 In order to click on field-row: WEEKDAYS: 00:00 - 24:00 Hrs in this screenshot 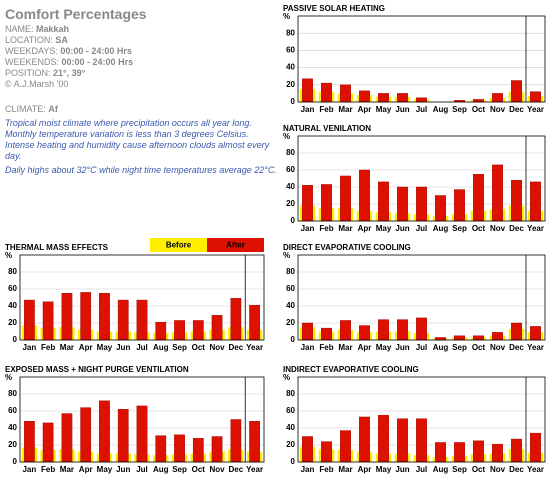, I will do `click(142, 51)`.